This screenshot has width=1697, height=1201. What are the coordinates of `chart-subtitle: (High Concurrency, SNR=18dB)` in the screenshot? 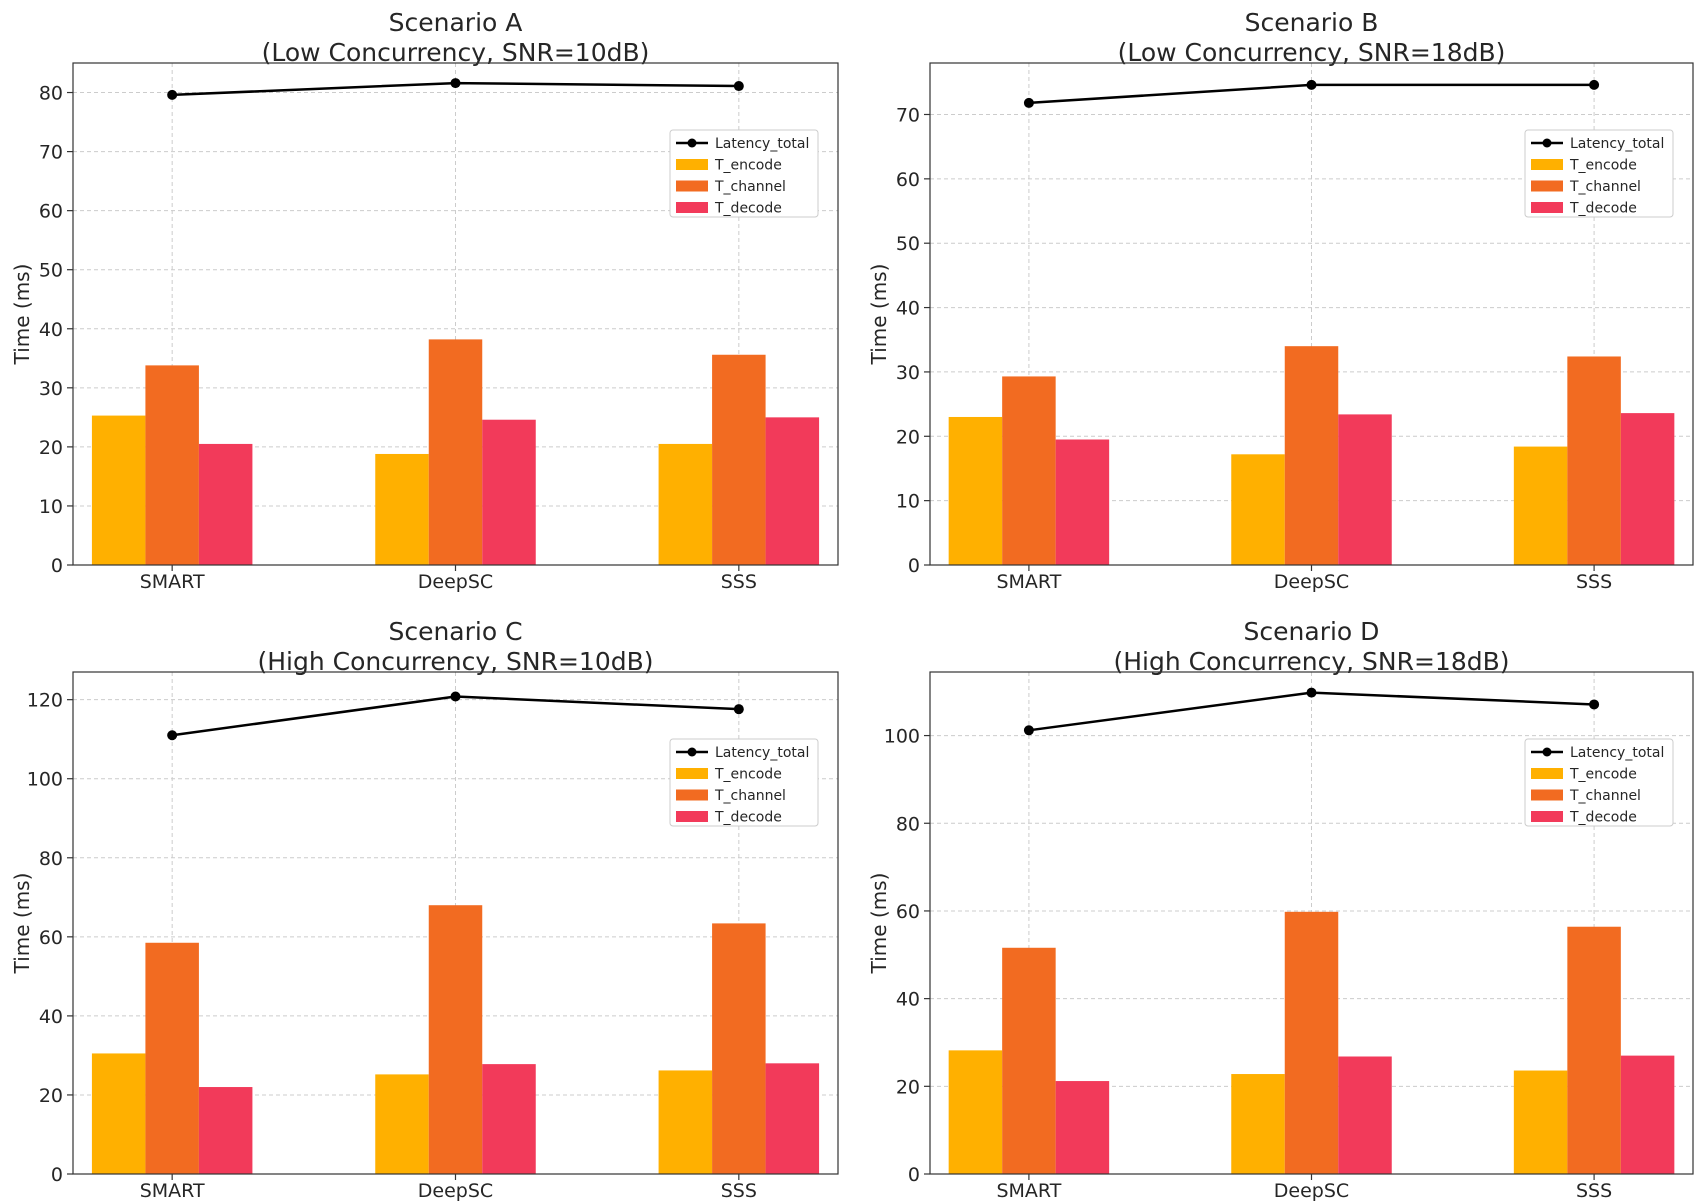 It's located at (1311, 661).